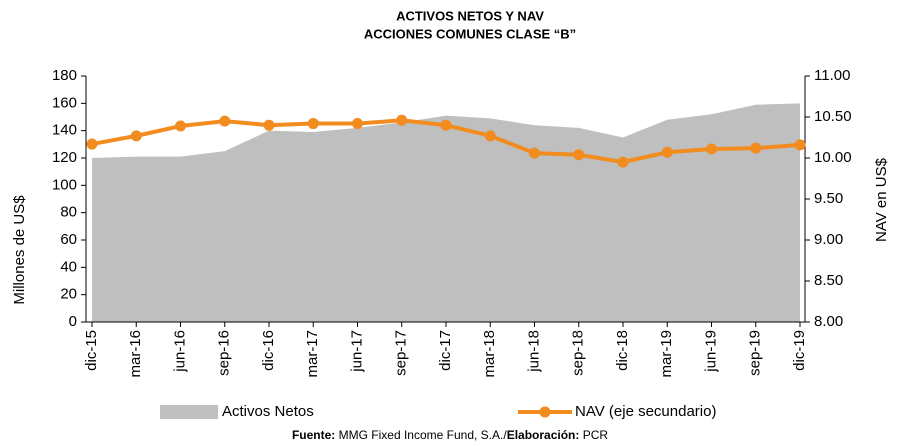  What do you see at coordinates (578, 353) in the screenshot?
I see `x-tick-label: sep-18` at bounding box center [578, 353].